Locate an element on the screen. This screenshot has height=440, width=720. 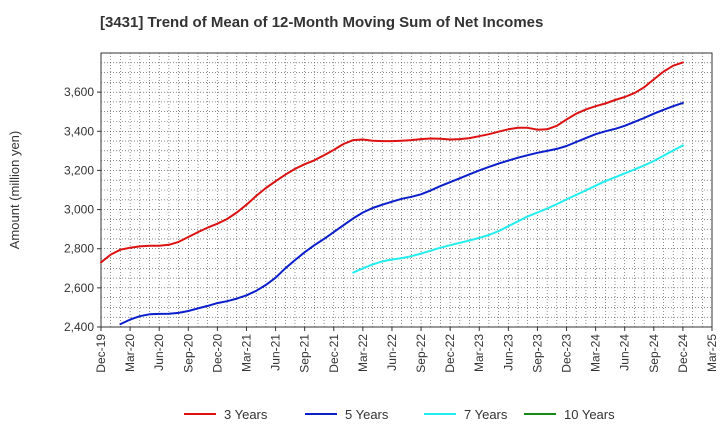
y-tick-label: 3,000 is located at coordinates (79, 210).